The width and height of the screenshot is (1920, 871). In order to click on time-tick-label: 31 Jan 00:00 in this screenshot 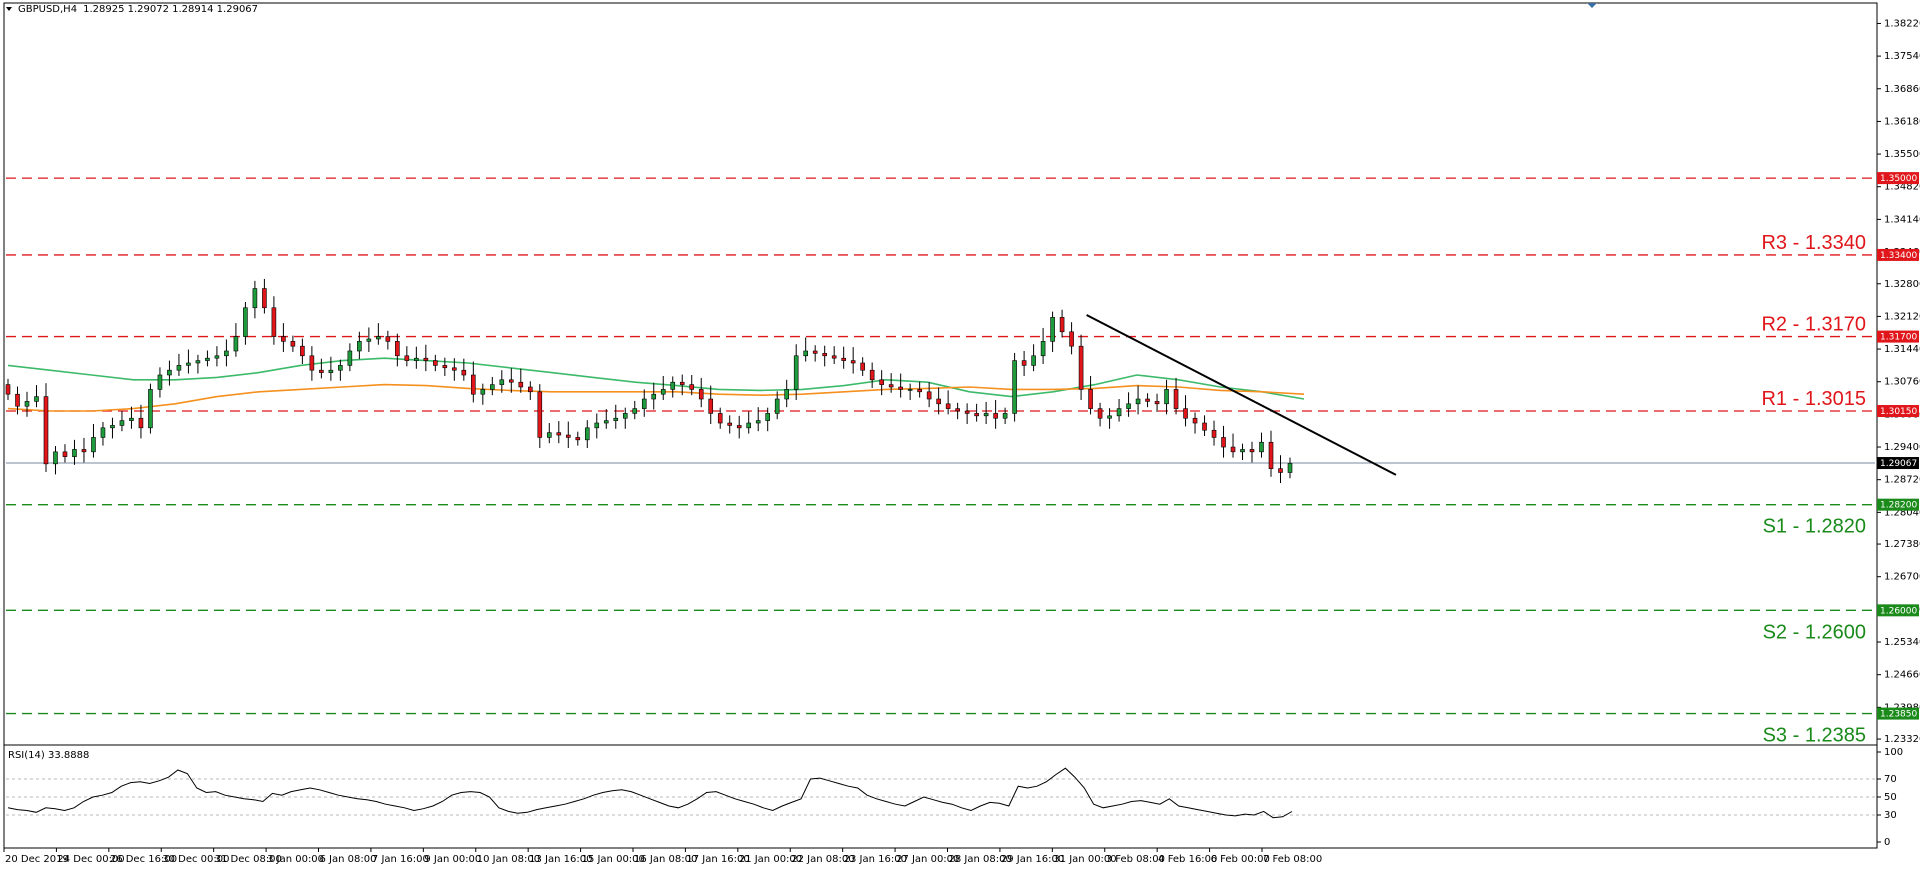, I will do `click(1084, 859)`.